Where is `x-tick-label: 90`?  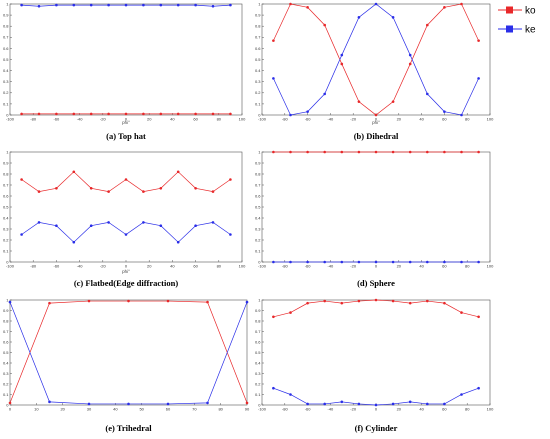 x-tick-label: 90 is located at coordinates (247, 409).